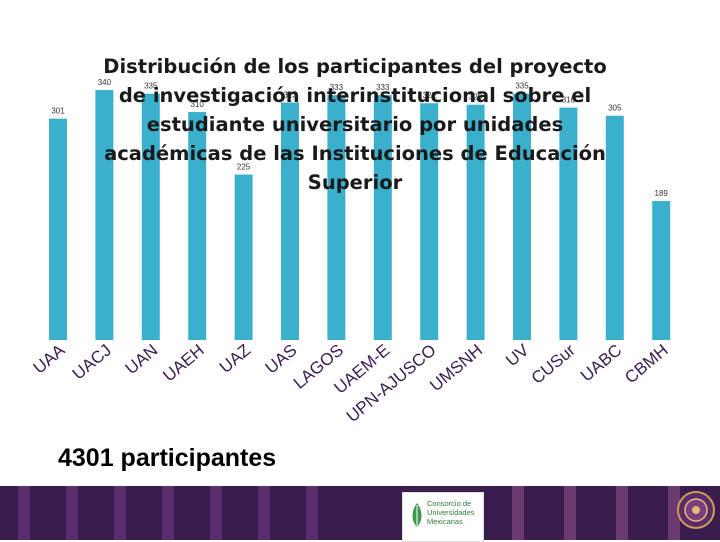  What do you see at coordinates (197, 226) in the screenshot?
I see `bar-uaeh` at bounding box center [197, 226].